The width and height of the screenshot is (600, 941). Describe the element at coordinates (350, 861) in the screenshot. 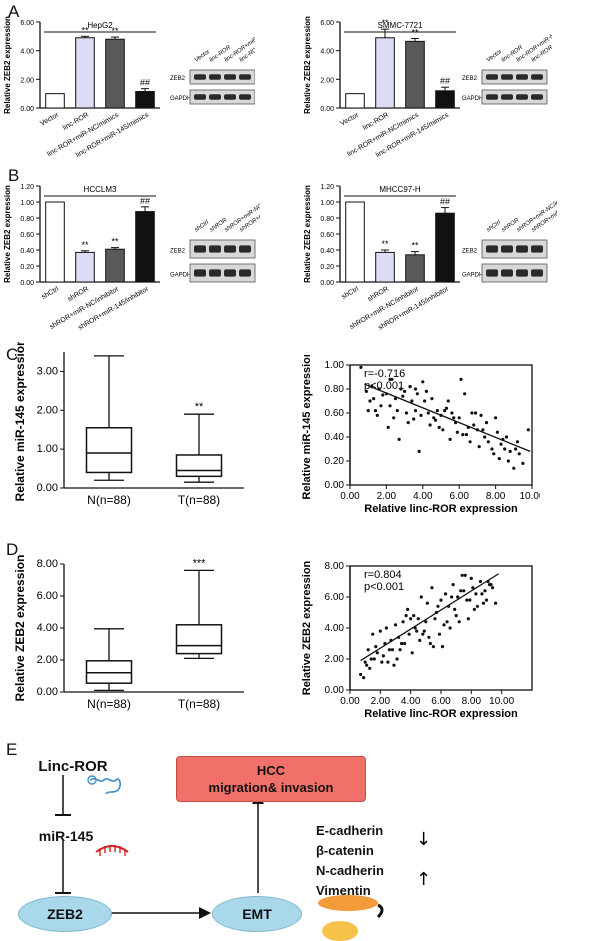

I see `emt-marker-list: E-cadherin β-catenin N-cadherin Vimentin` at that location.